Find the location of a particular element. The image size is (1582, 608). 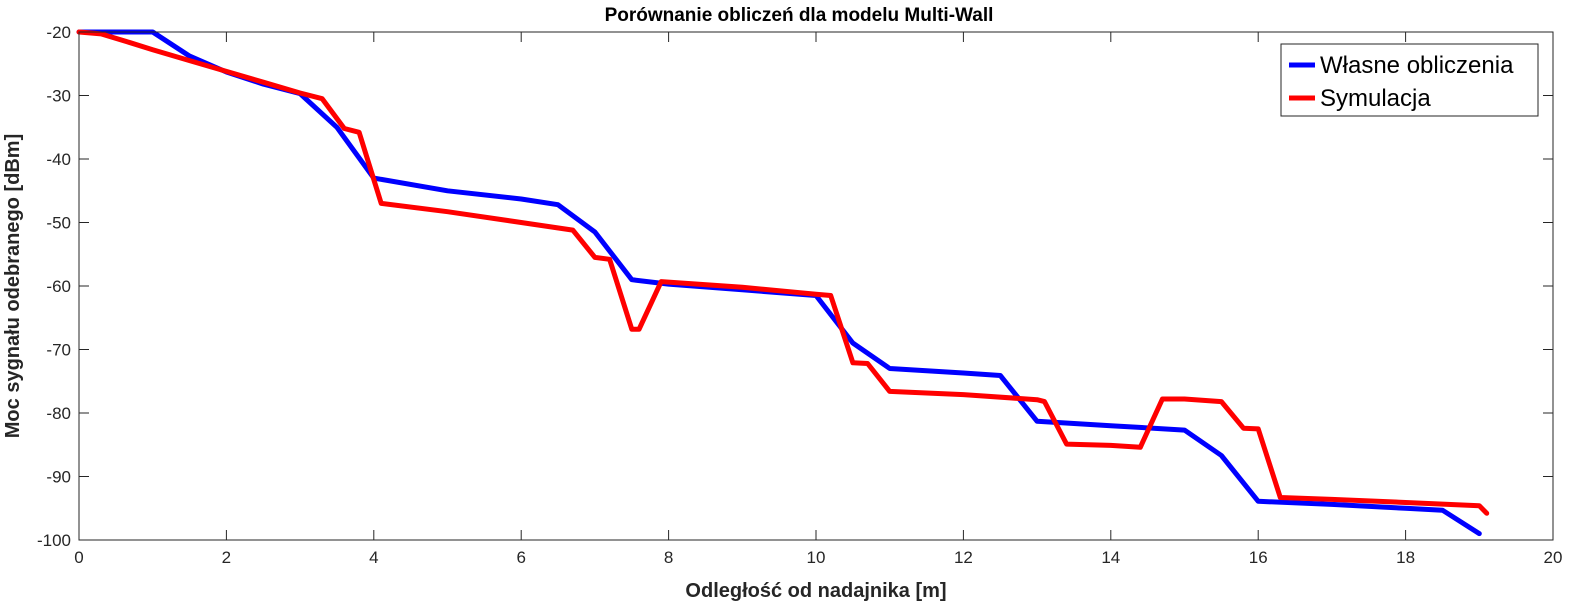

y-tick-label: -70 is located at coordinates (58, 350).